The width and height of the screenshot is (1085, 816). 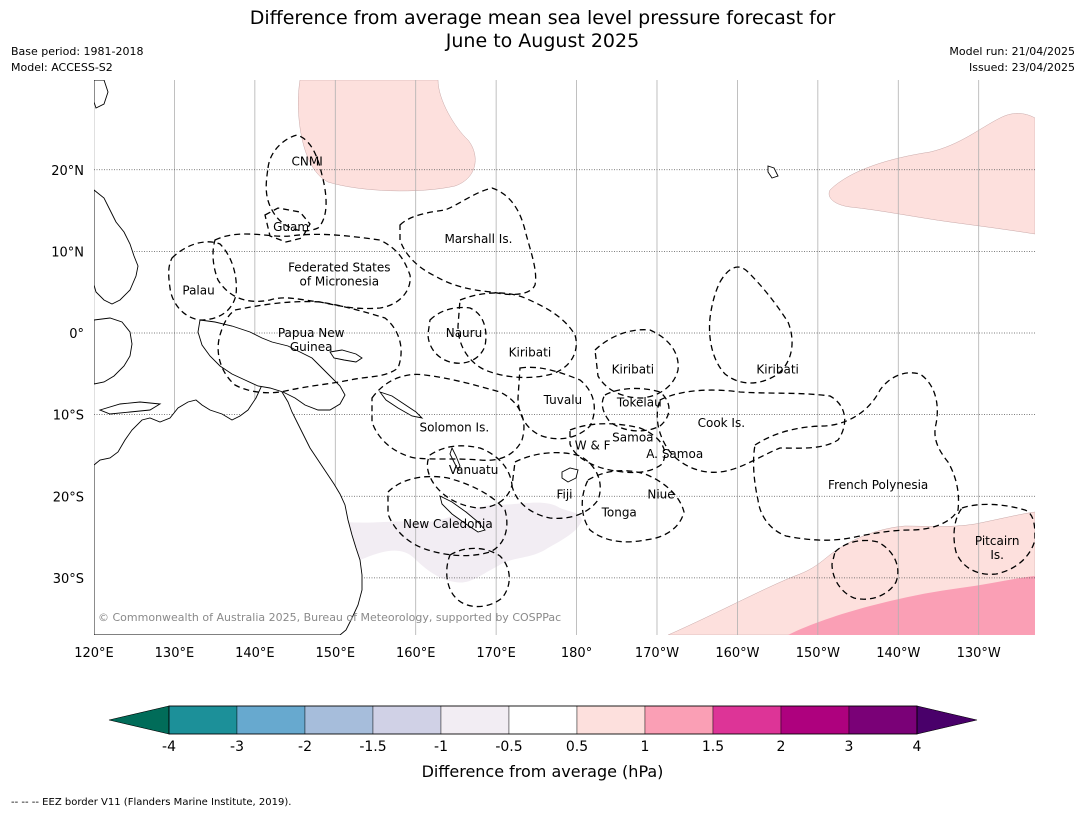 I want to click on japan-edge, so click(x=101, y=94).